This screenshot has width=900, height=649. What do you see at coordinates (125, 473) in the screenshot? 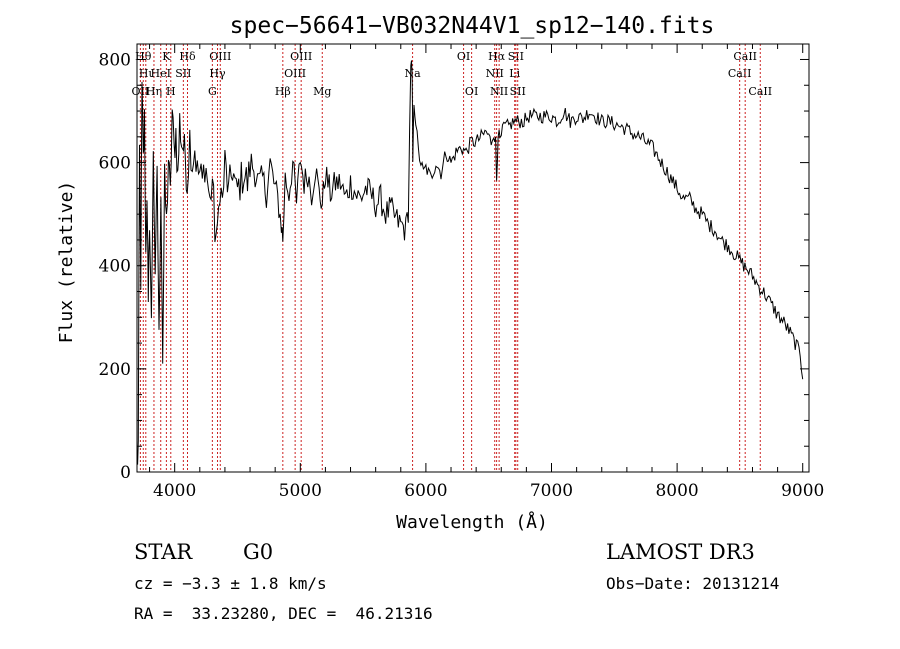
I see `y-tick-label: 0` at bounding box center [125, 473].